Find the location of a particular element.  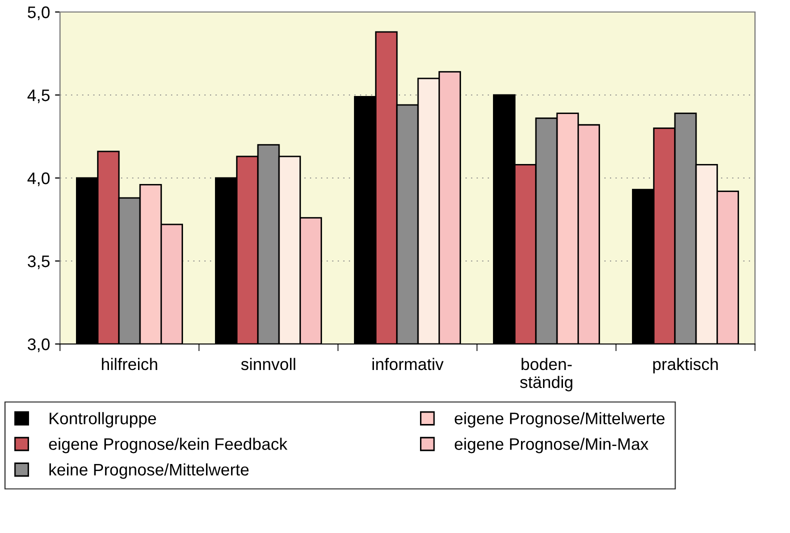

x-tick-label: praktisch is located at coordinates (685, 366).